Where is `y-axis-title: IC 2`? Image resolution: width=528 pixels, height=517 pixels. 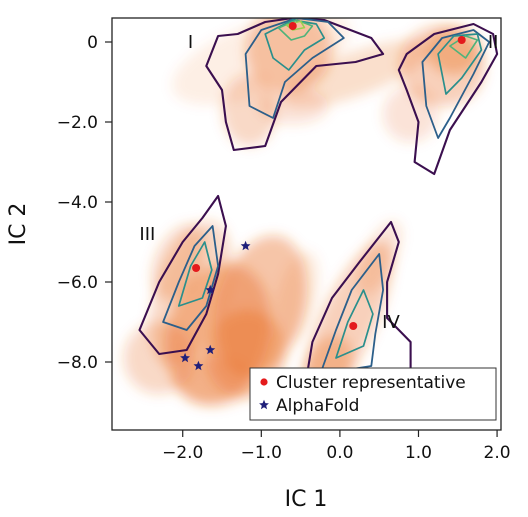
y-axis-title: IC 2 is located at coordinates (18, 224).